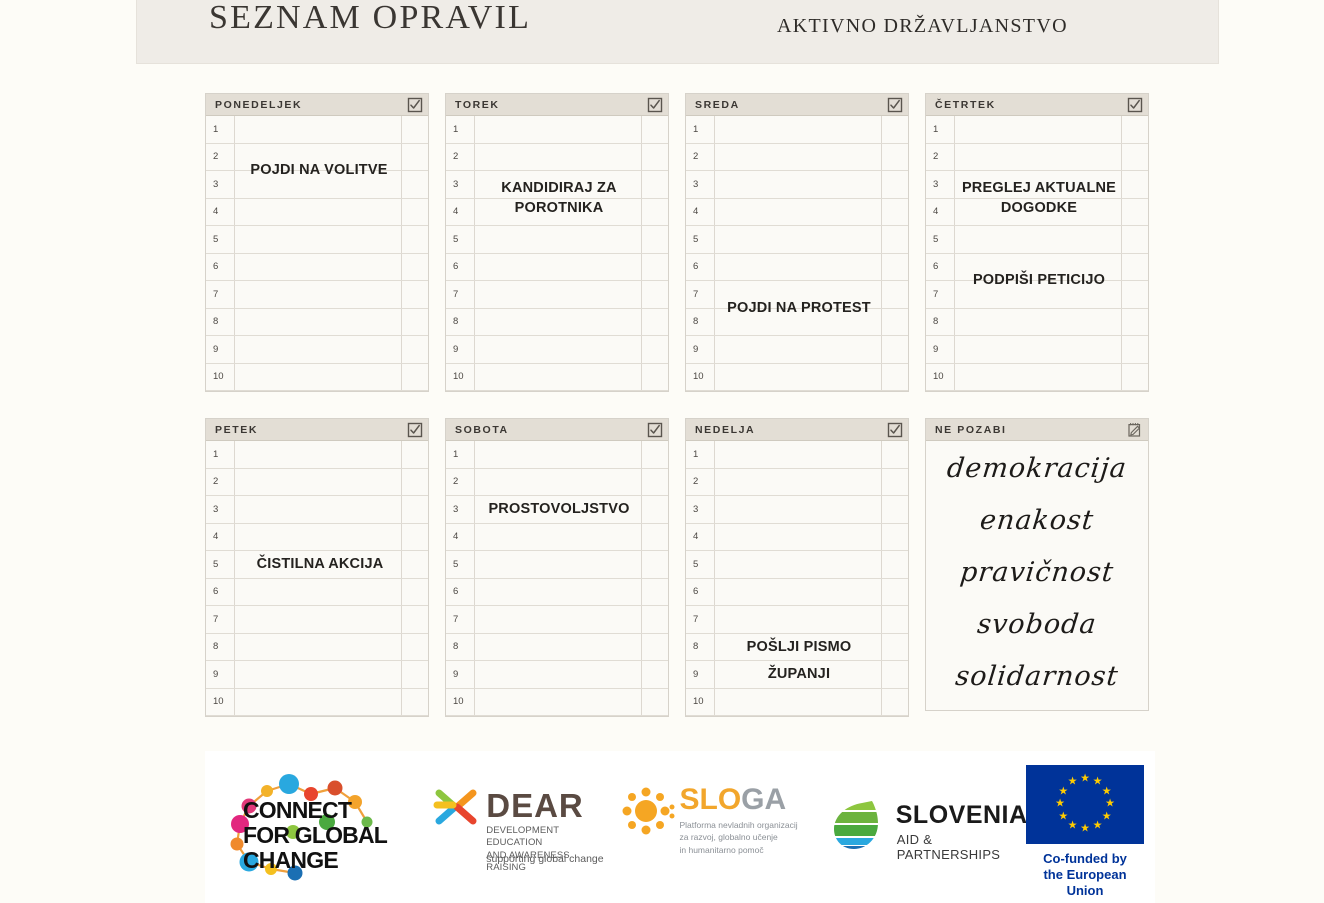 This screenshot has width=1324, height=903. What do you see at coordinates (1037, 572) in the screenshot?
I see `reminder-note: pravičnost` at bounding box center [1037, 572].